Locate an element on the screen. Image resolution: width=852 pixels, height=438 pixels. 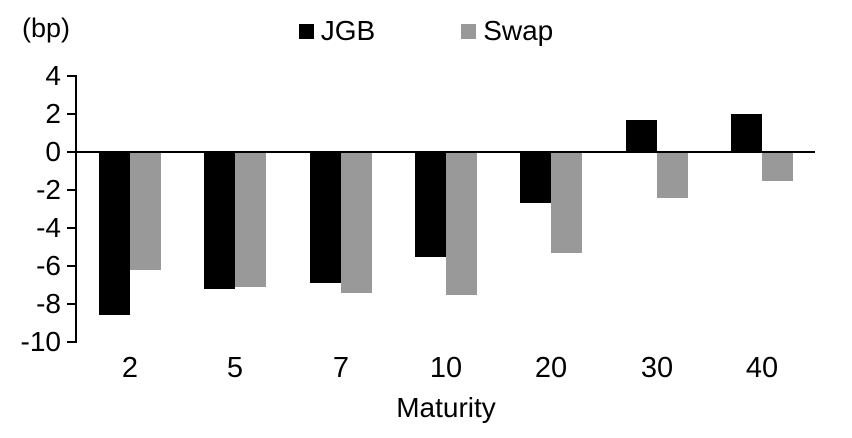
zero-line is located at coordinates (446, 152).